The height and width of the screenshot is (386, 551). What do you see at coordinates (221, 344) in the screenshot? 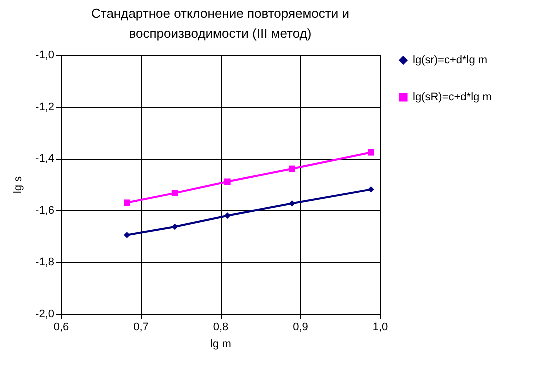
I see `x-axis-title: lg m` at bounding box center [221, 344].